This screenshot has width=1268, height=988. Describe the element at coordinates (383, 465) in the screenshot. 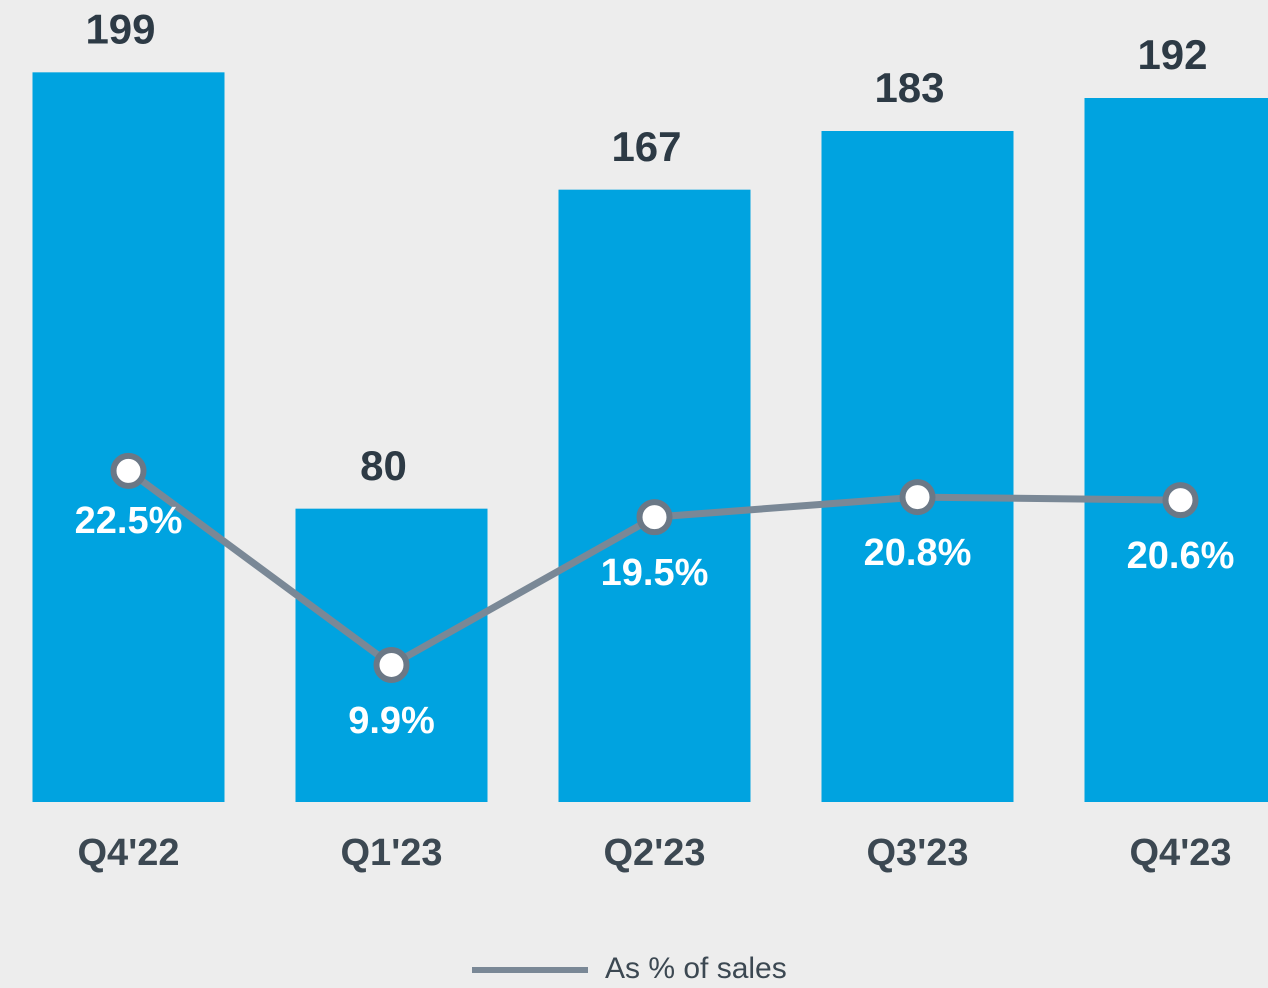

I see `bar-value-label: 80` at that location.